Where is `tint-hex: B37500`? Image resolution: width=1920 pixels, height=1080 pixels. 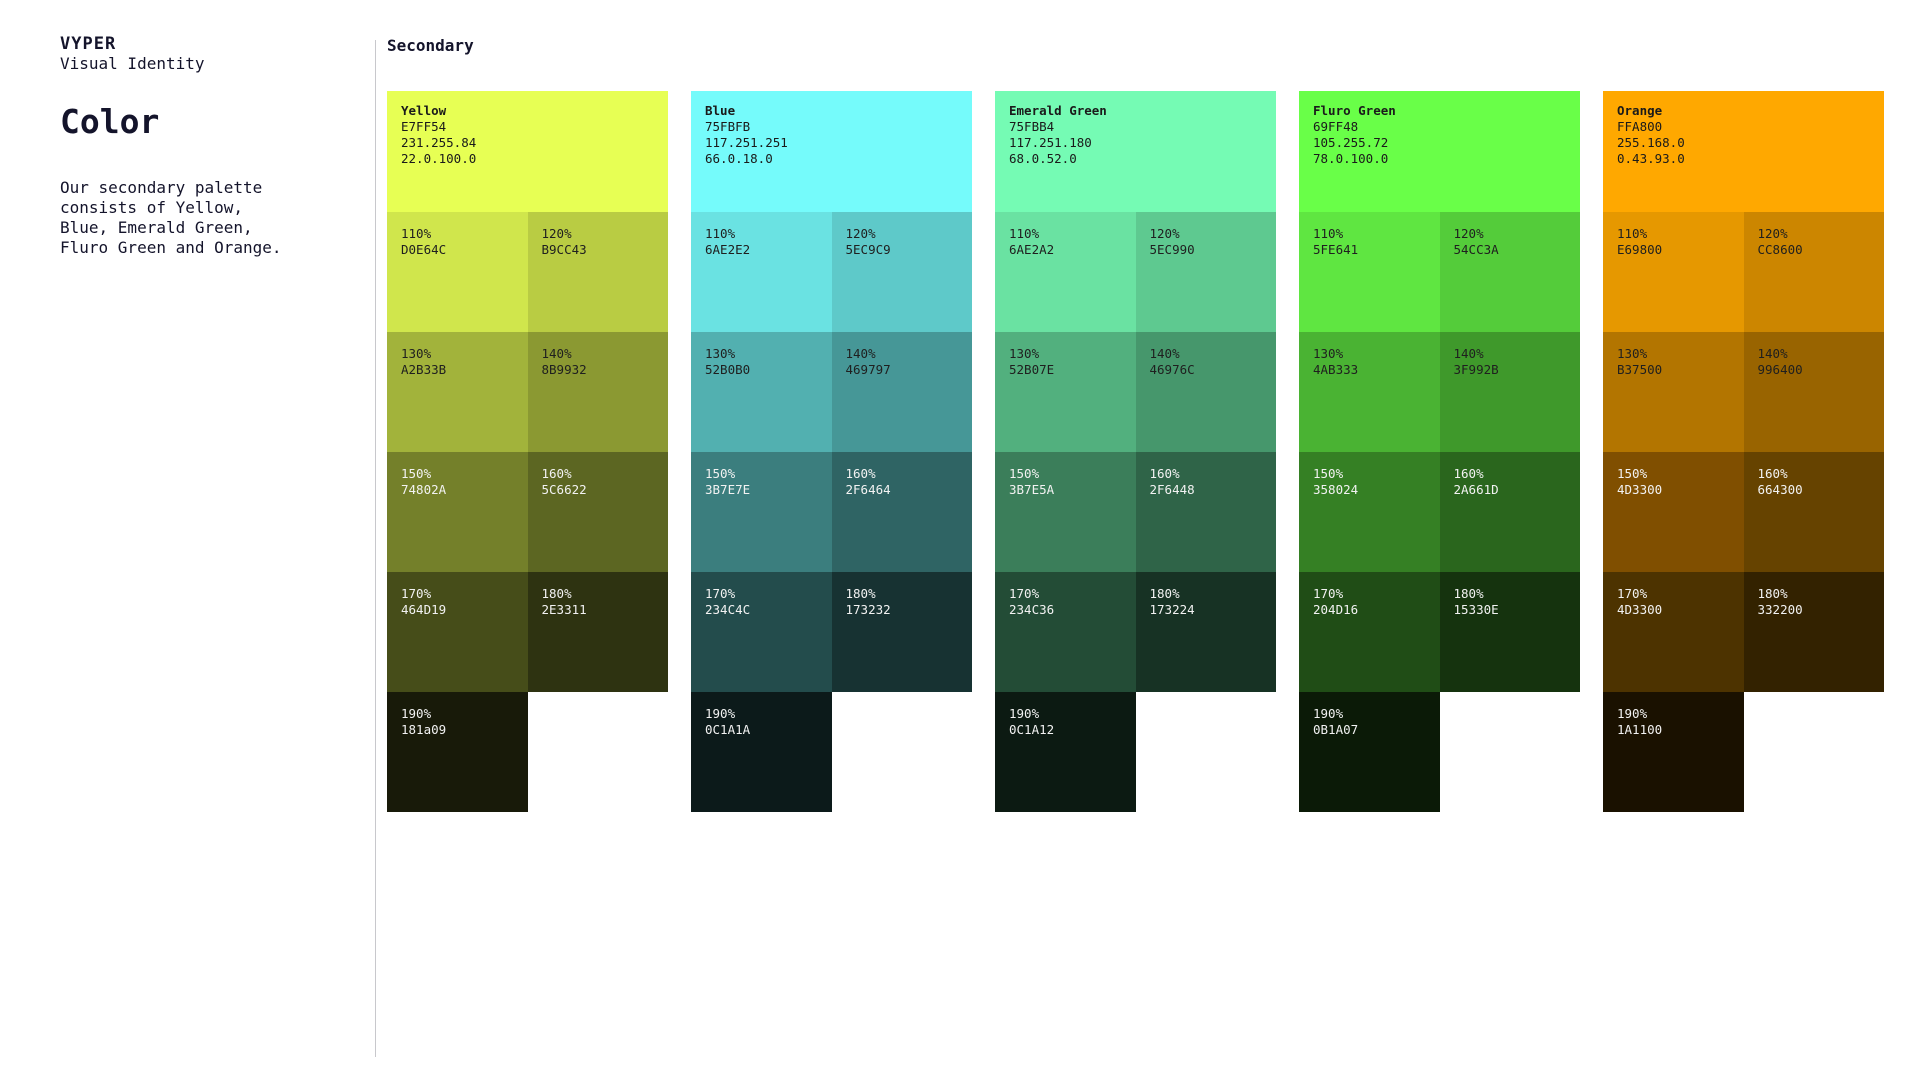 tint-hex: B37500 is located at coordinates (1640, 369).